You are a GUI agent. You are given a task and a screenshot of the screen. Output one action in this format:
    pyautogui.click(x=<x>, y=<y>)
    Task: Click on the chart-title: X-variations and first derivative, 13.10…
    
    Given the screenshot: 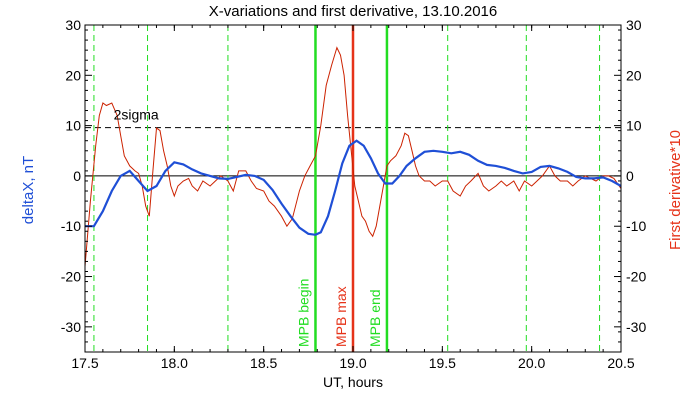 What is the action you would take?
    pyautogui.click(x=353, y=11)
    